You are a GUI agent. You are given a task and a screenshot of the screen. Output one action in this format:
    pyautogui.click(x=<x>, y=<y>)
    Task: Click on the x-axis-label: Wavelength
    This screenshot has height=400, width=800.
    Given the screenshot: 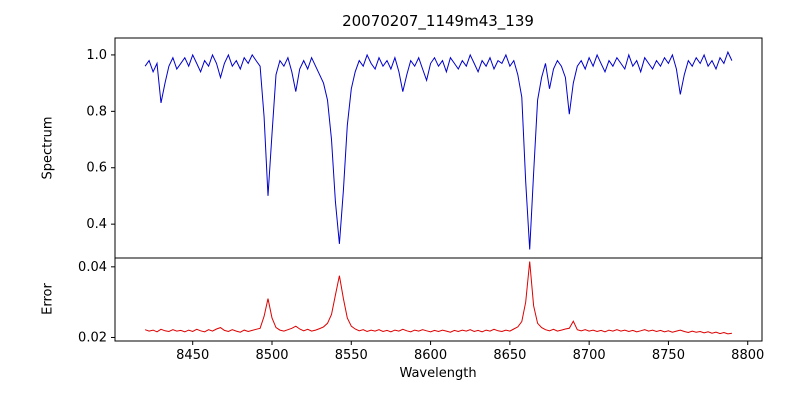 What is the action you would take?
    pyautogui.click(x=438, y=373)
    